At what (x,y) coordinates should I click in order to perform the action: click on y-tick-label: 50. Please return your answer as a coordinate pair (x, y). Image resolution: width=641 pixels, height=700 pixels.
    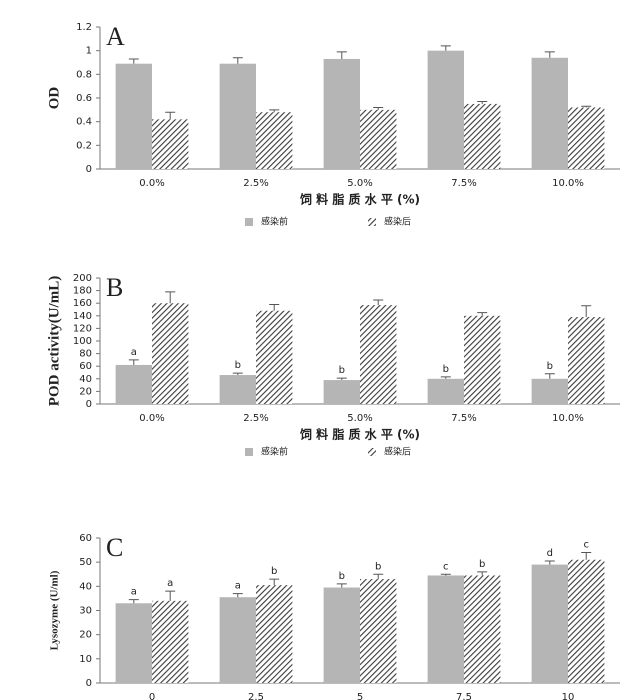
    Looking at the image, I should click on (85, 562).